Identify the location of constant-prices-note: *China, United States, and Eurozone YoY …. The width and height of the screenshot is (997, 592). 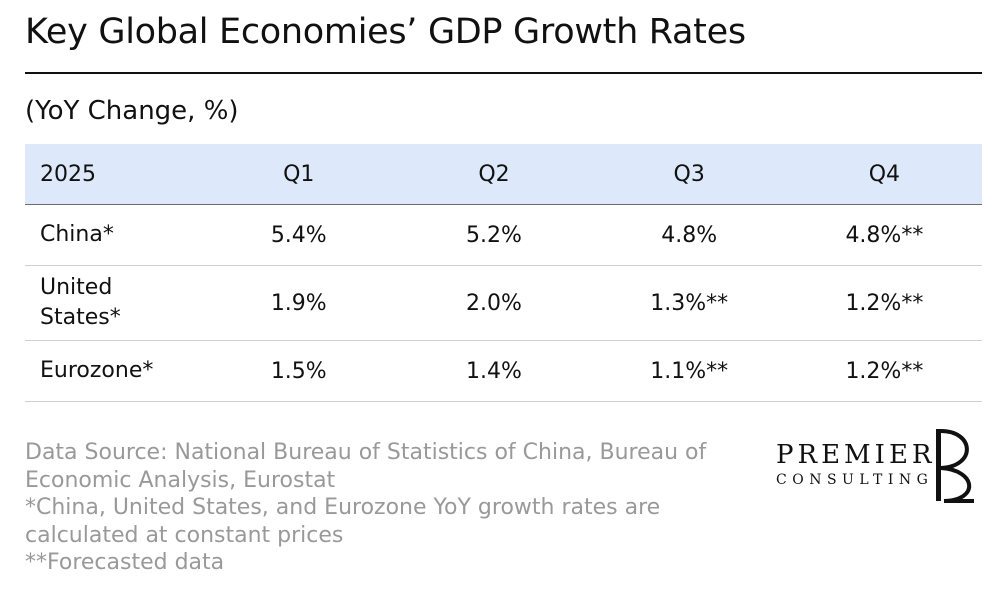
(343, 521).